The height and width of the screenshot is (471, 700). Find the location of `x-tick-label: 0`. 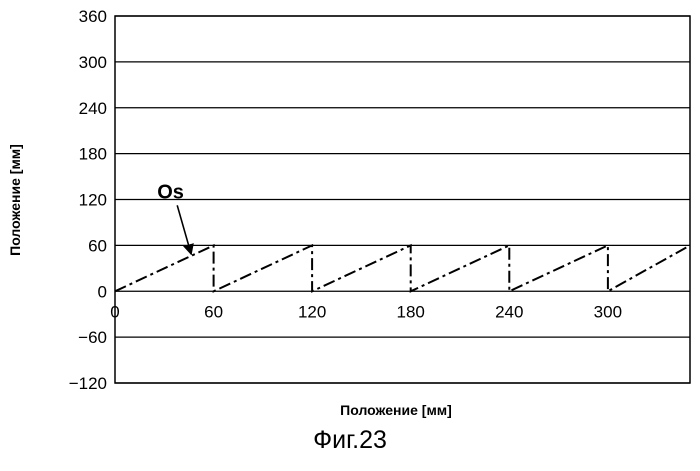

x-tick-label: 0 is located at coordinates (114, 311).